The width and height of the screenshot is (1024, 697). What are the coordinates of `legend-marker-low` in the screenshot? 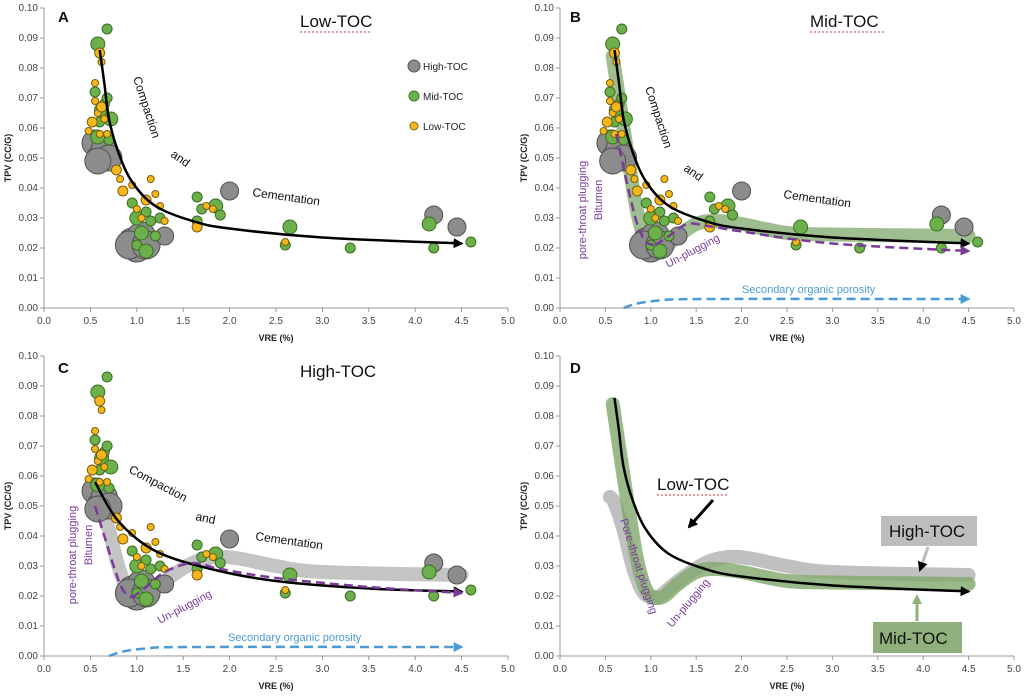 It's located at (414, 126).